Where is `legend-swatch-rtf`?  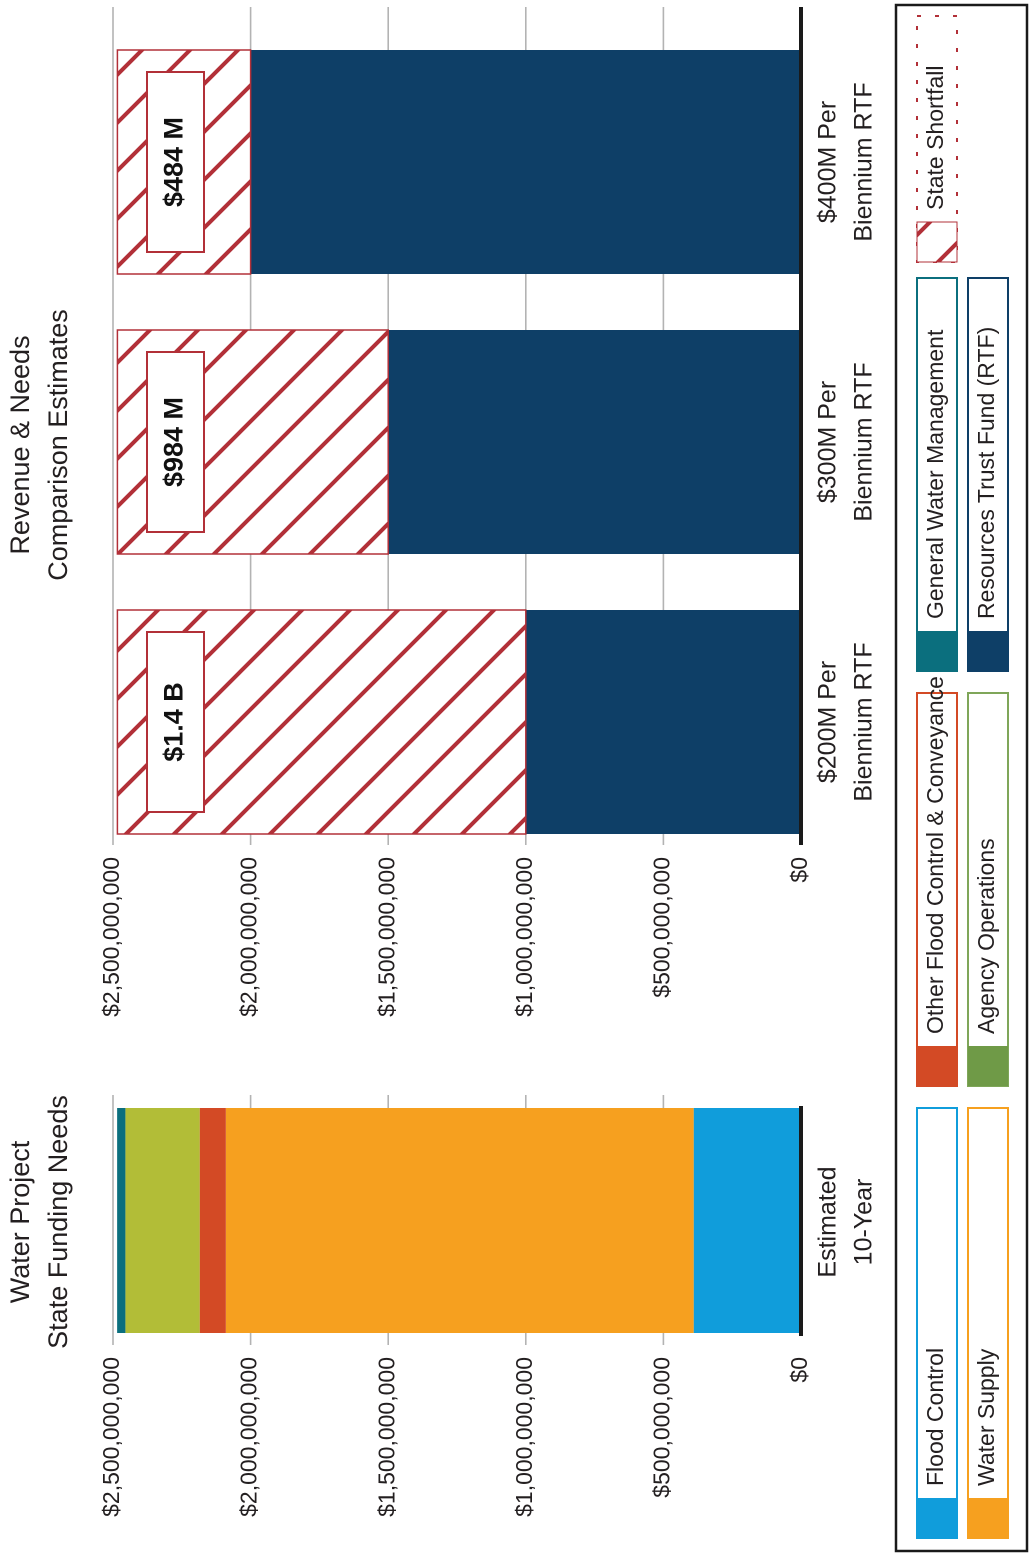 legend-swatch-rtf is located at coordinates (988, 651).